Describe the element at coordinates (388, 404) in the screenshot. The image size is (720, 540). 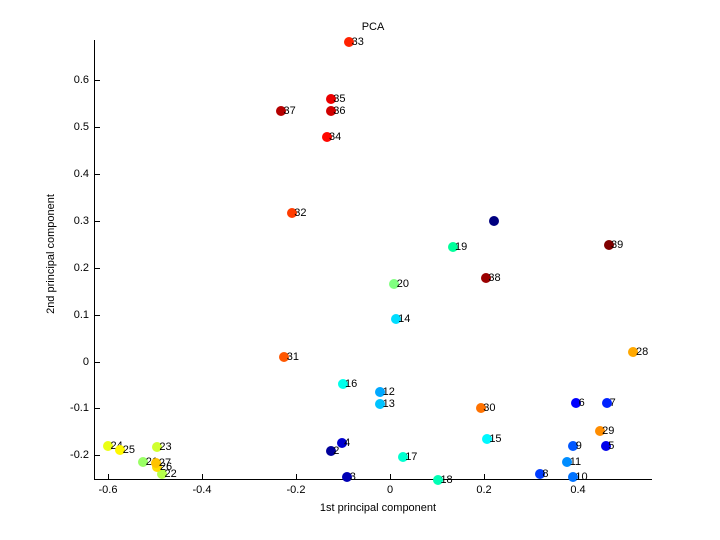
I see `data-point-label: 13` at that location.